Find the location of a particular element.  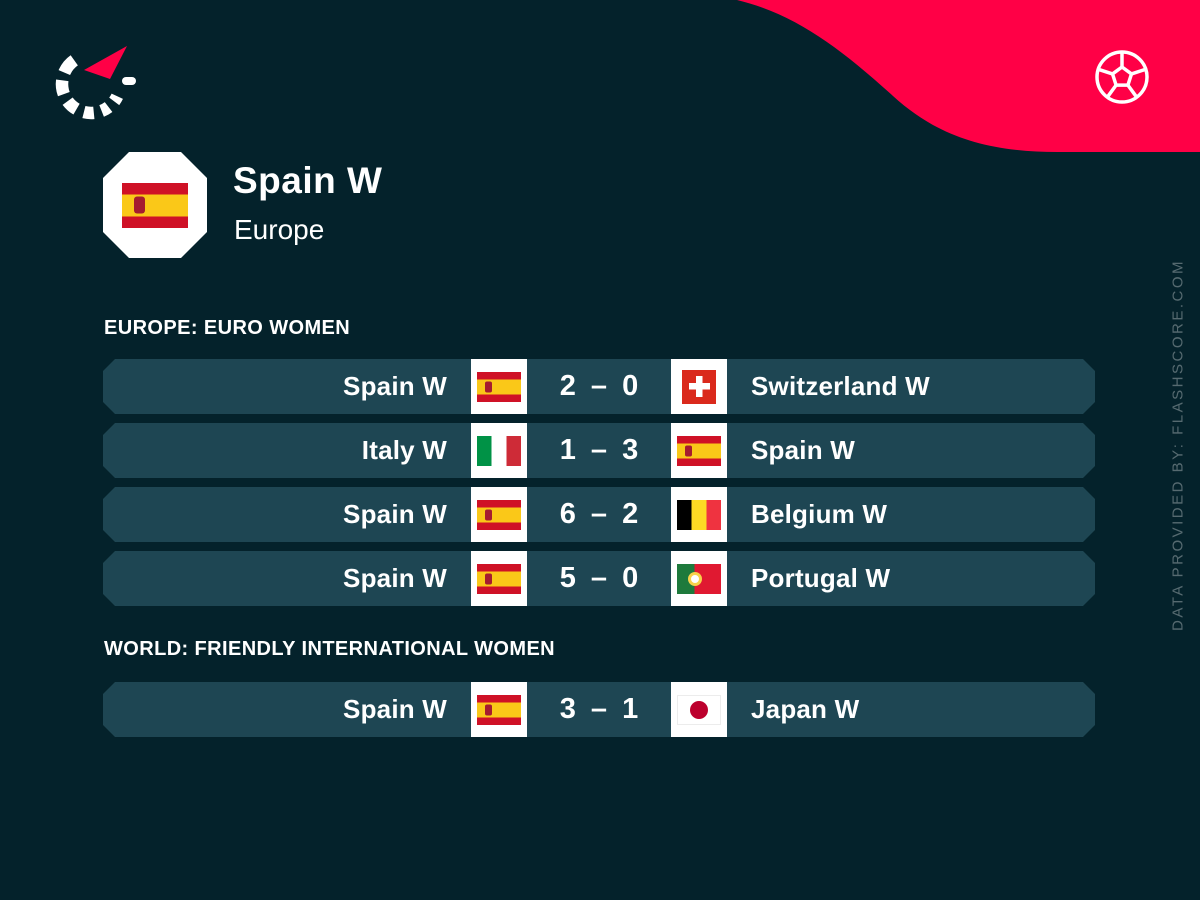

away-team-name: Switzerland W is located at coordinates (840, 386).